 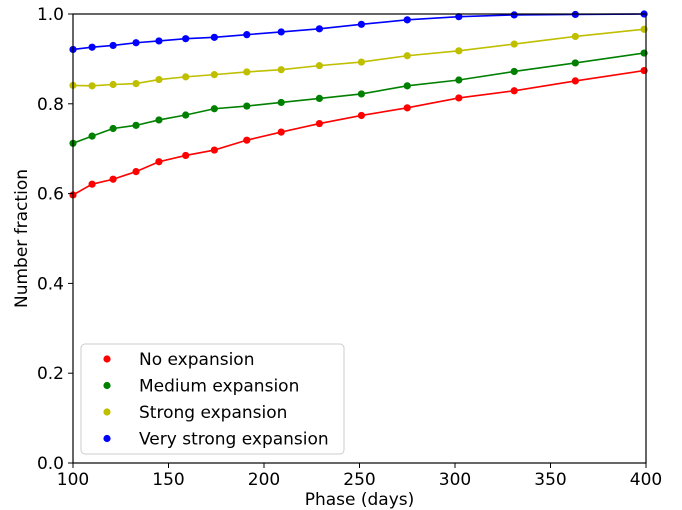 I want to click on legend-label: Very strong expansion, so click(x=234, y=440).